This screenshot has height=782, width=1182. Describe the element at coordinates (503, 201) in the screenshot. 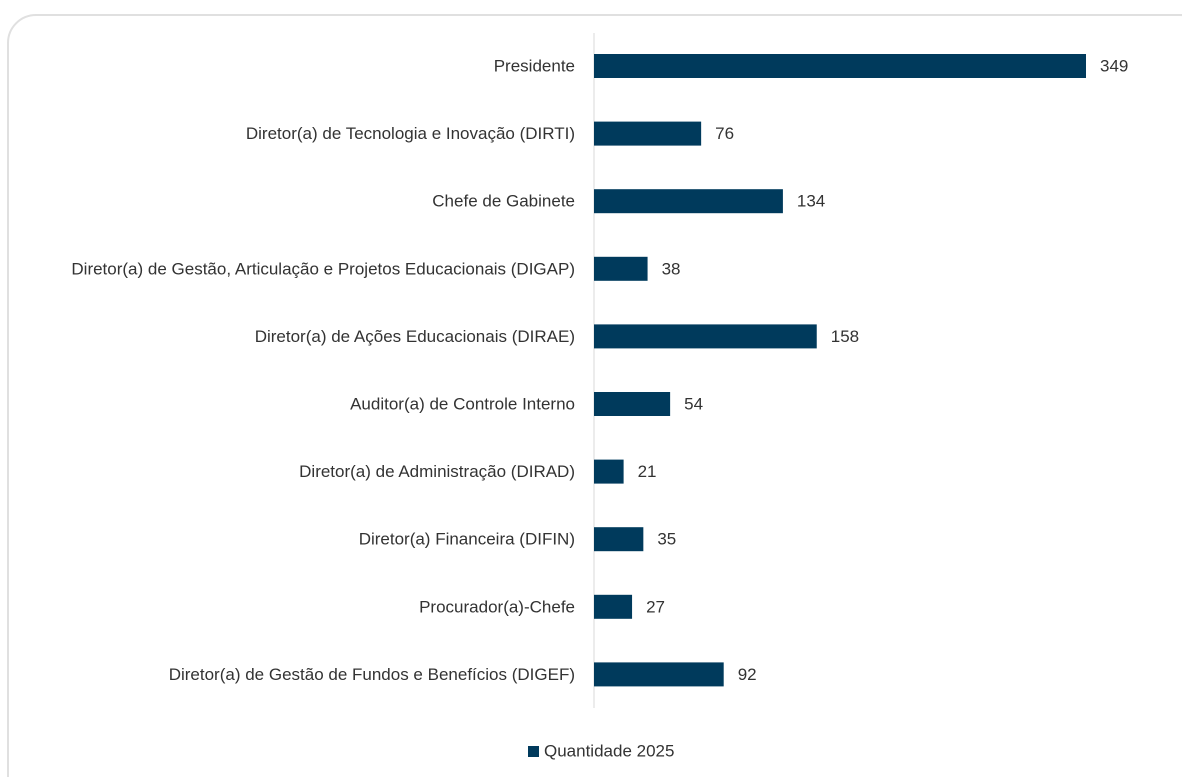

I see `y-tick-label: Chefe de Gabinete` at that location.